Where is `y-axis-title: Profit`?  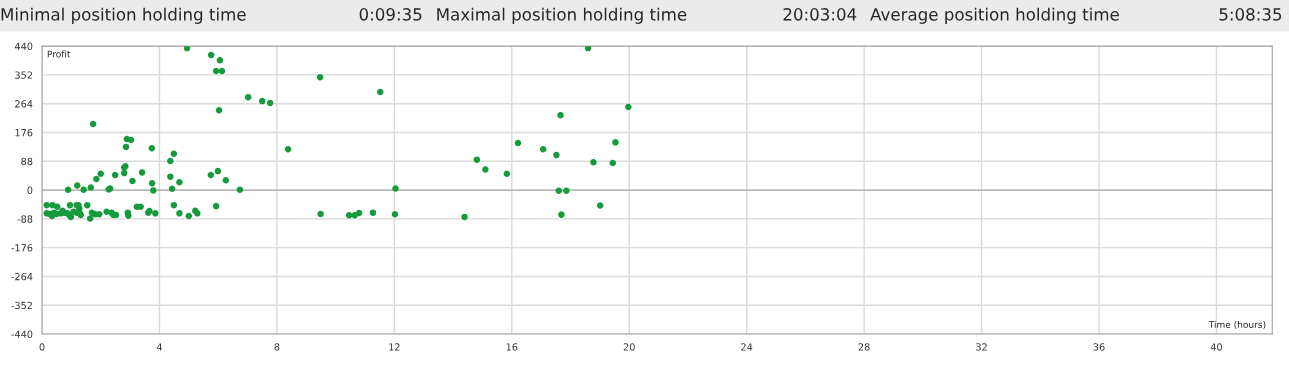 y-axis-title: Profit is located at coordinates (59, 54).